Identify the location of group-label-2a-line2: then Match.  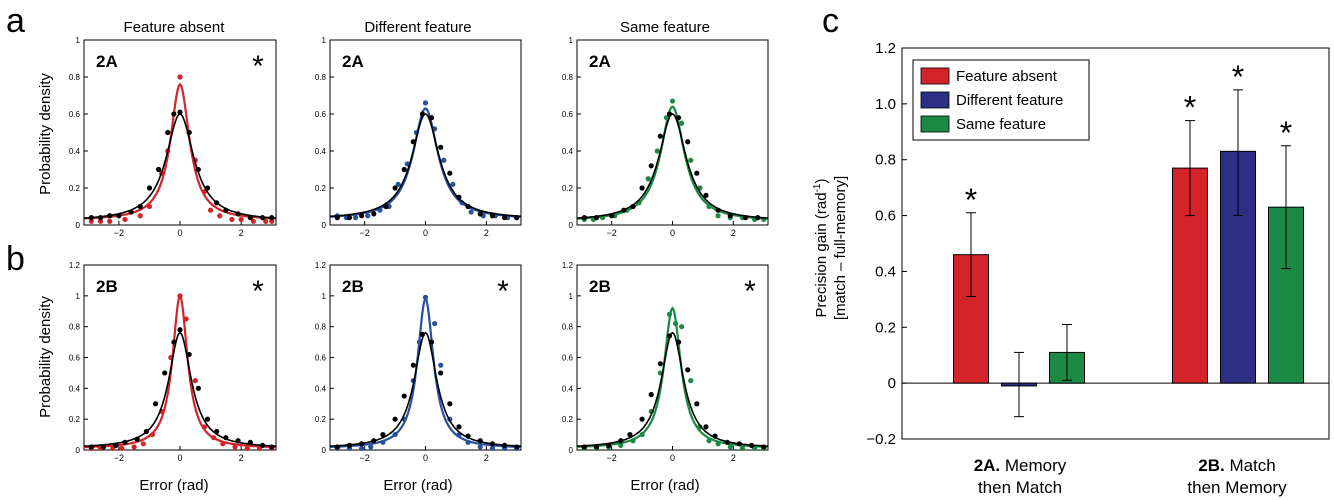
(1020, 487).